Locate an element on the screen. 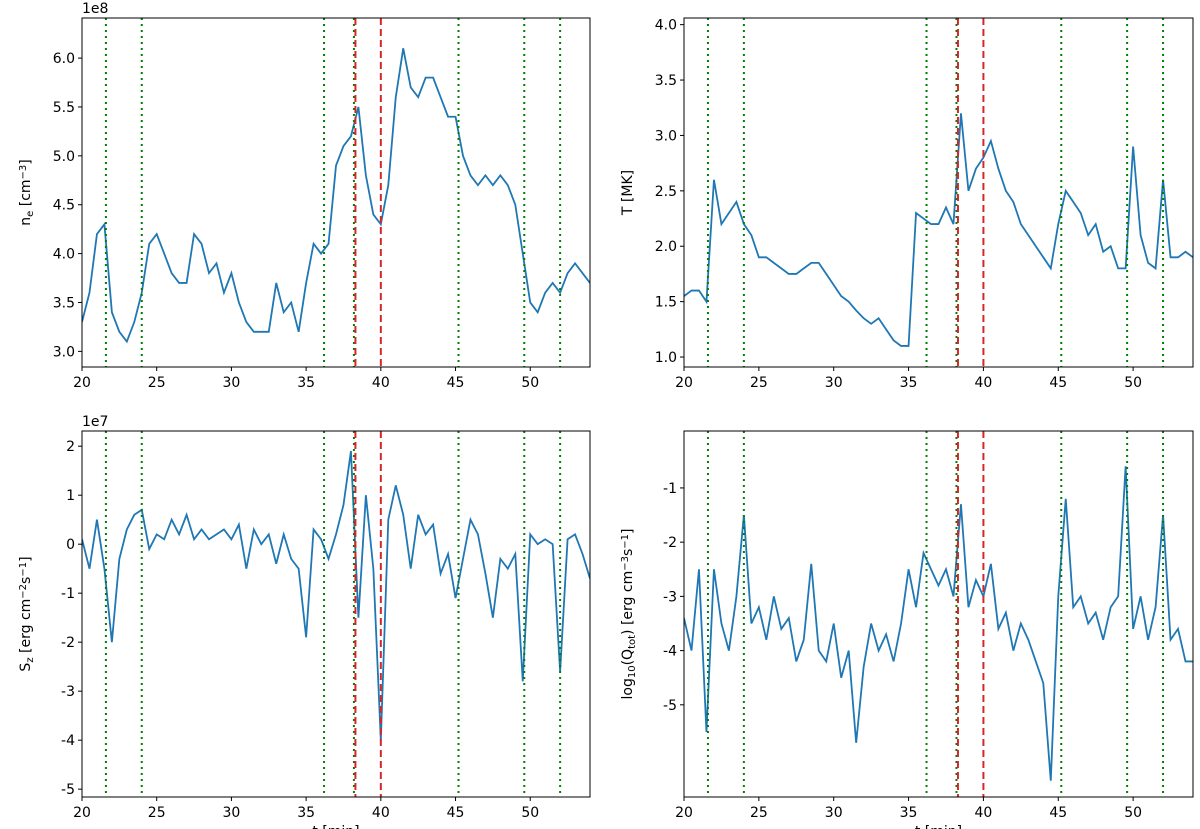 The height and width of the screenshot is (829, 1200). y-axis-label-part: T [MK] is located at coordinates (628, 193).